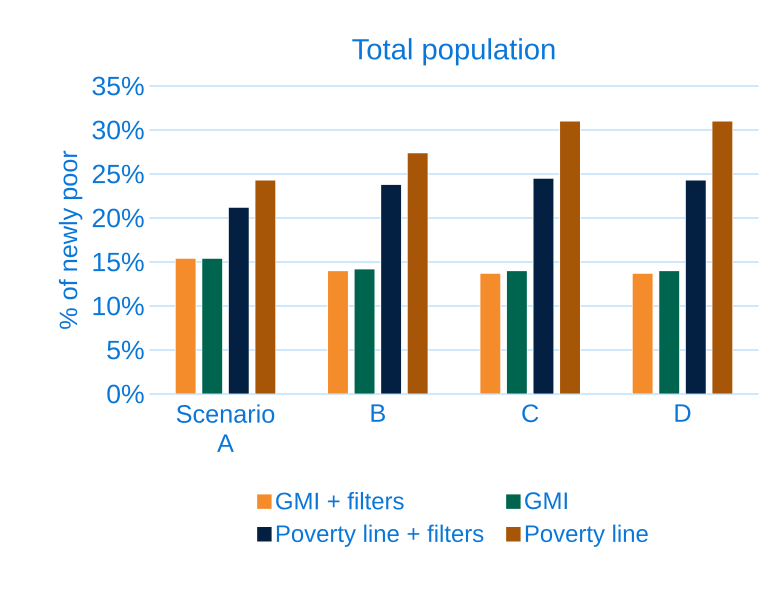 The width and height of the screenshot is (765, 598). I want to click on y-axis-title: % of newly poor, so click(70, 239).